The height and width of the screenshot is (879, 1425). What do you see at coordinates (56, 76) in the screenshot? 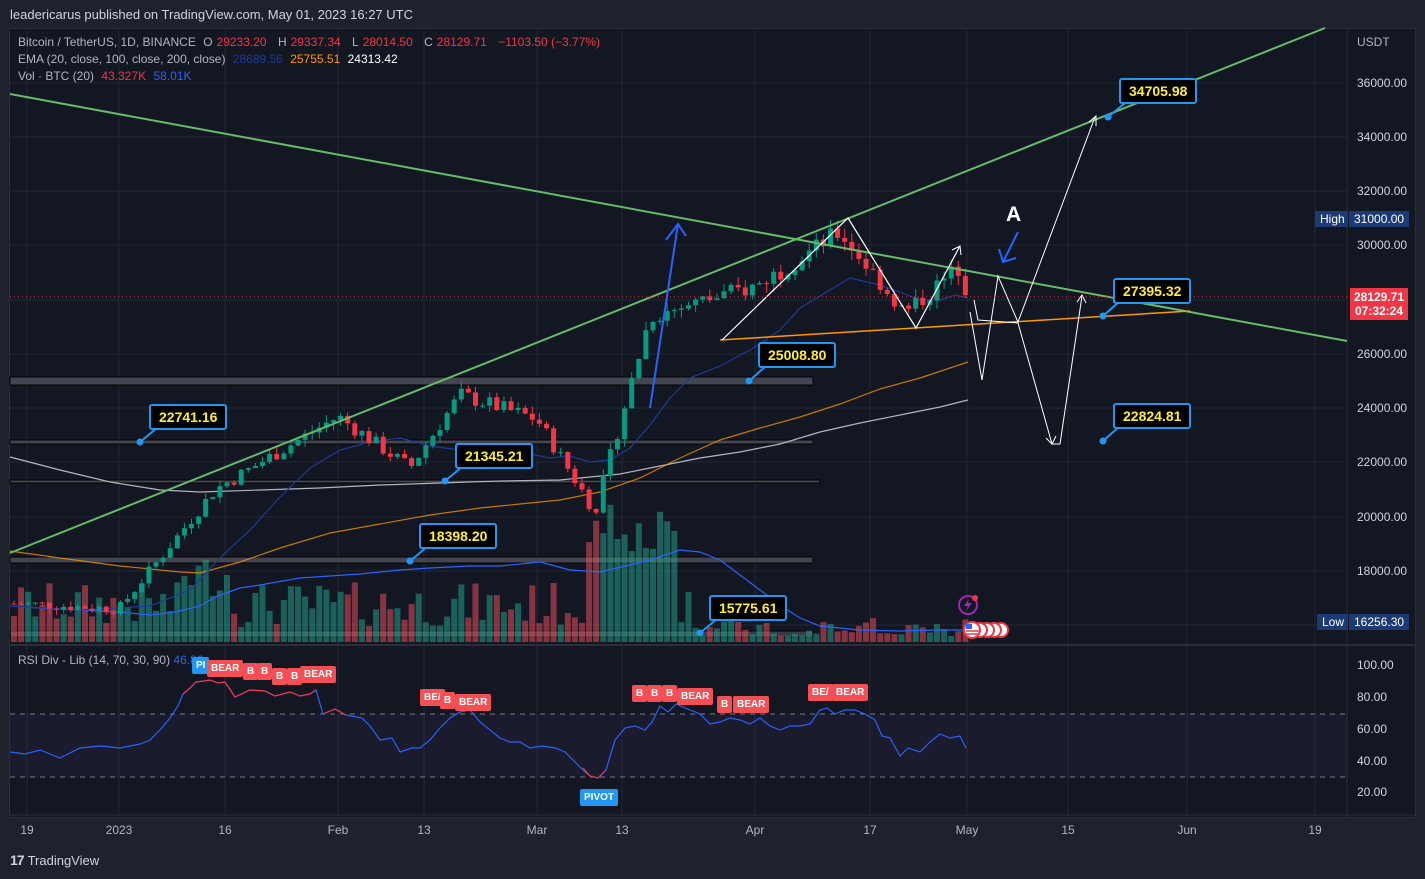
I see `volume-label: Vol · BTC (20)` at bounding box center [56, 76].